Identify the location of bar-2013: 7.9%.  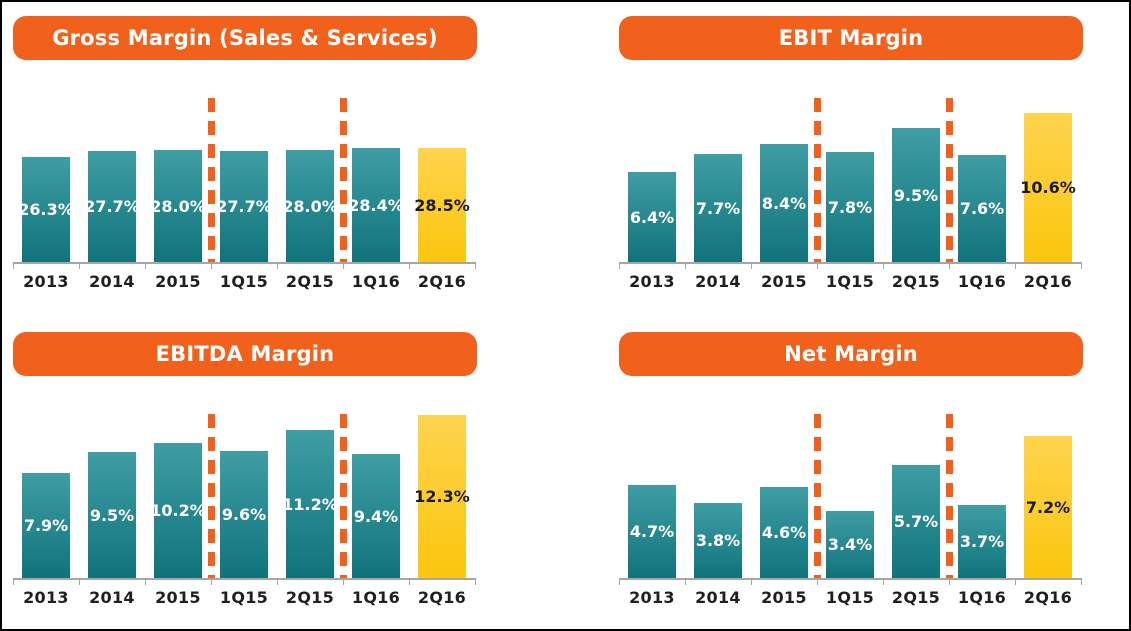
(46, 525).